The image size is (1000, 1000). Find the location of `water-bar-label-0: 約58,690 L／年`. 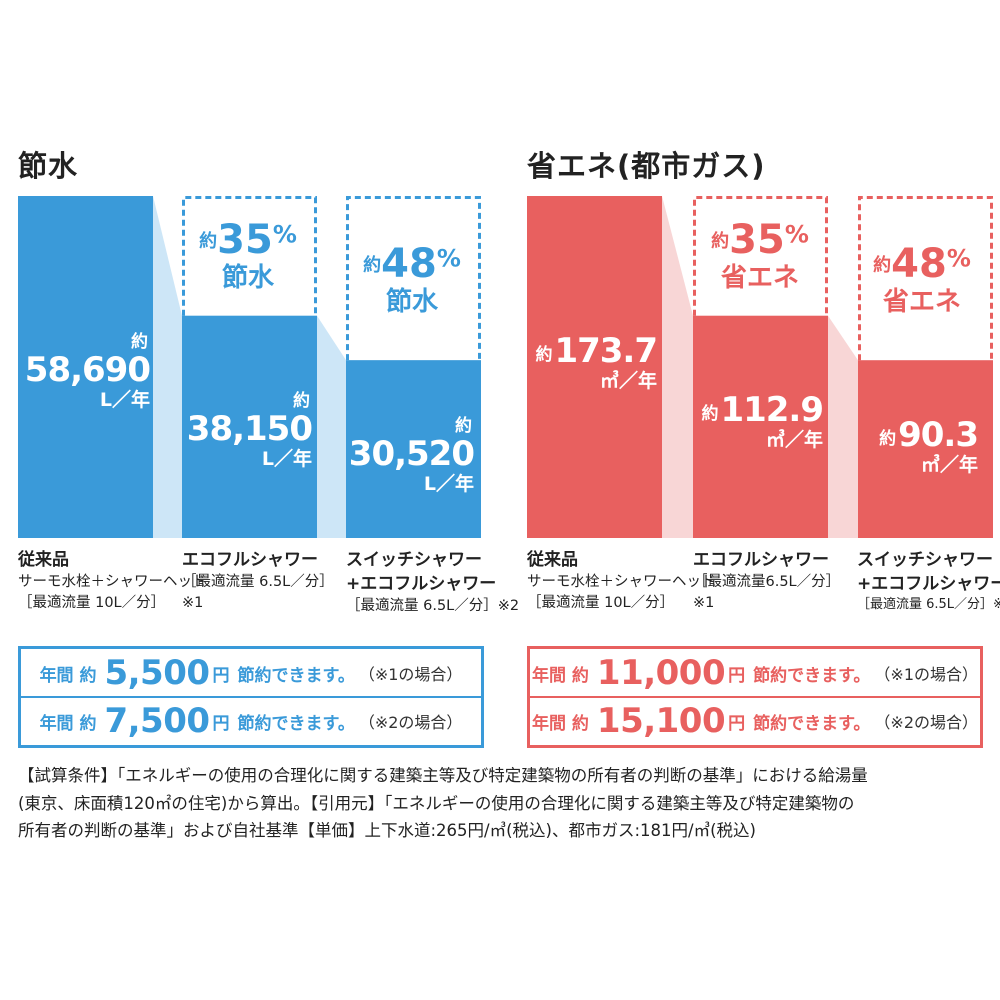

water-bar-label-0: 約58,690 L／年 is located at coordinates (87, 371).